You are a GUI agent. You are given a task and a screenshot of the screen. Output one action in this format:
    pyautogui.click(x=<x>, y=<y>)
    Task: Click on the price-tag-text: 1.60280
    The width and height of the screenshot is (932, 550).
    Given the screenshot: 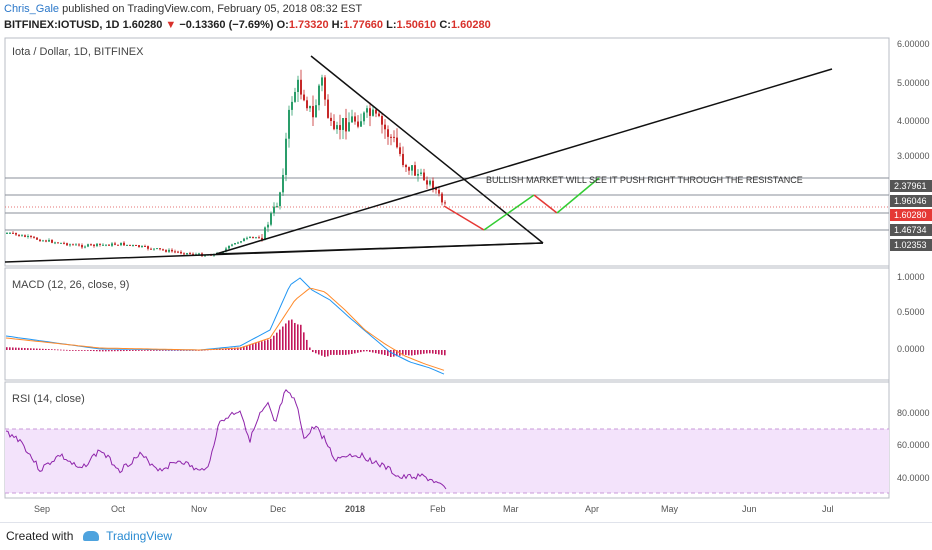 What is the action you would take?
    pyautogui.click(x=910, y=215)
    